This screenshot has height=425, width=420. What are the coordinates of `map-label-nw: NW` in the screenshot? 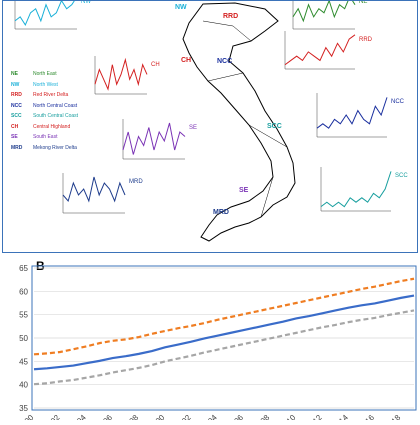 It's located at (181, 7).